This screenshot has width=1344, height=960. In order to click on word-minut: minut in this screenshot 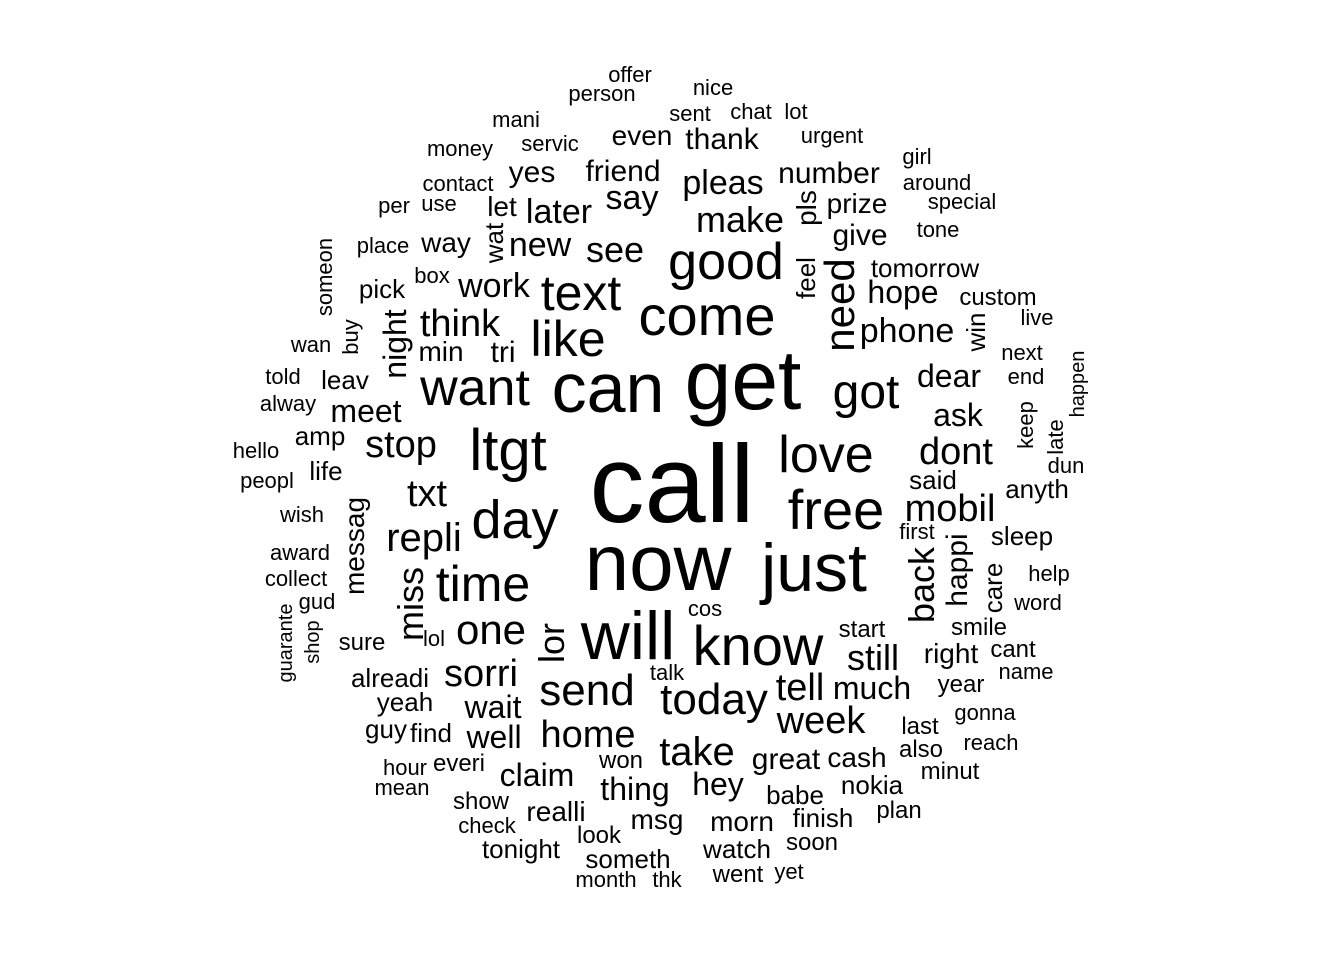, I will do `click(950, 771)`.